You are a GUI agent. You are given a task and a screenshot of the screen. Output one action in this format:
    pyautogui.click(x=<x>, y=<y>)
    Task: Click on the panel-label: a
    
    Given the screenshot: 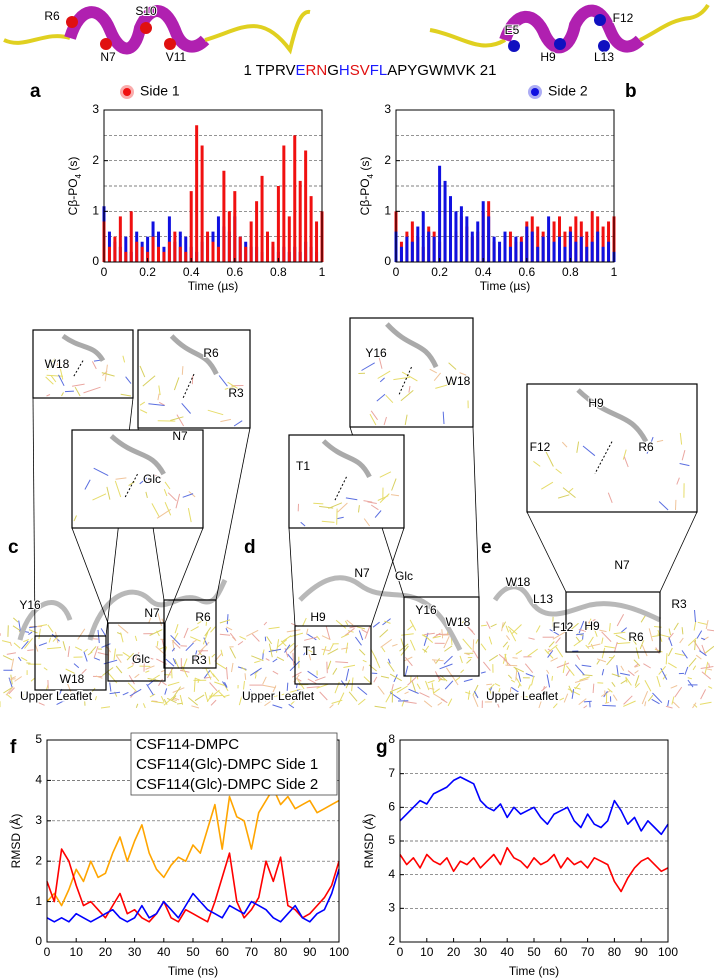 What is the action you would take?
    pyautogui.click(x=35, y=91)
    